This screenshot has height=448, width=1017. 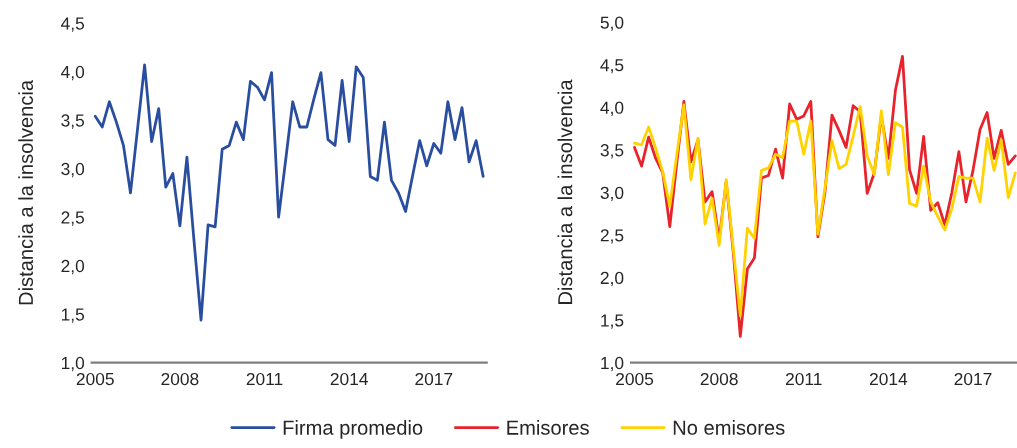 What do you see at coordinates (612, 23) in the screenshot?
I see `y-tick-label: 5,0` at bounding box center [612, 23].